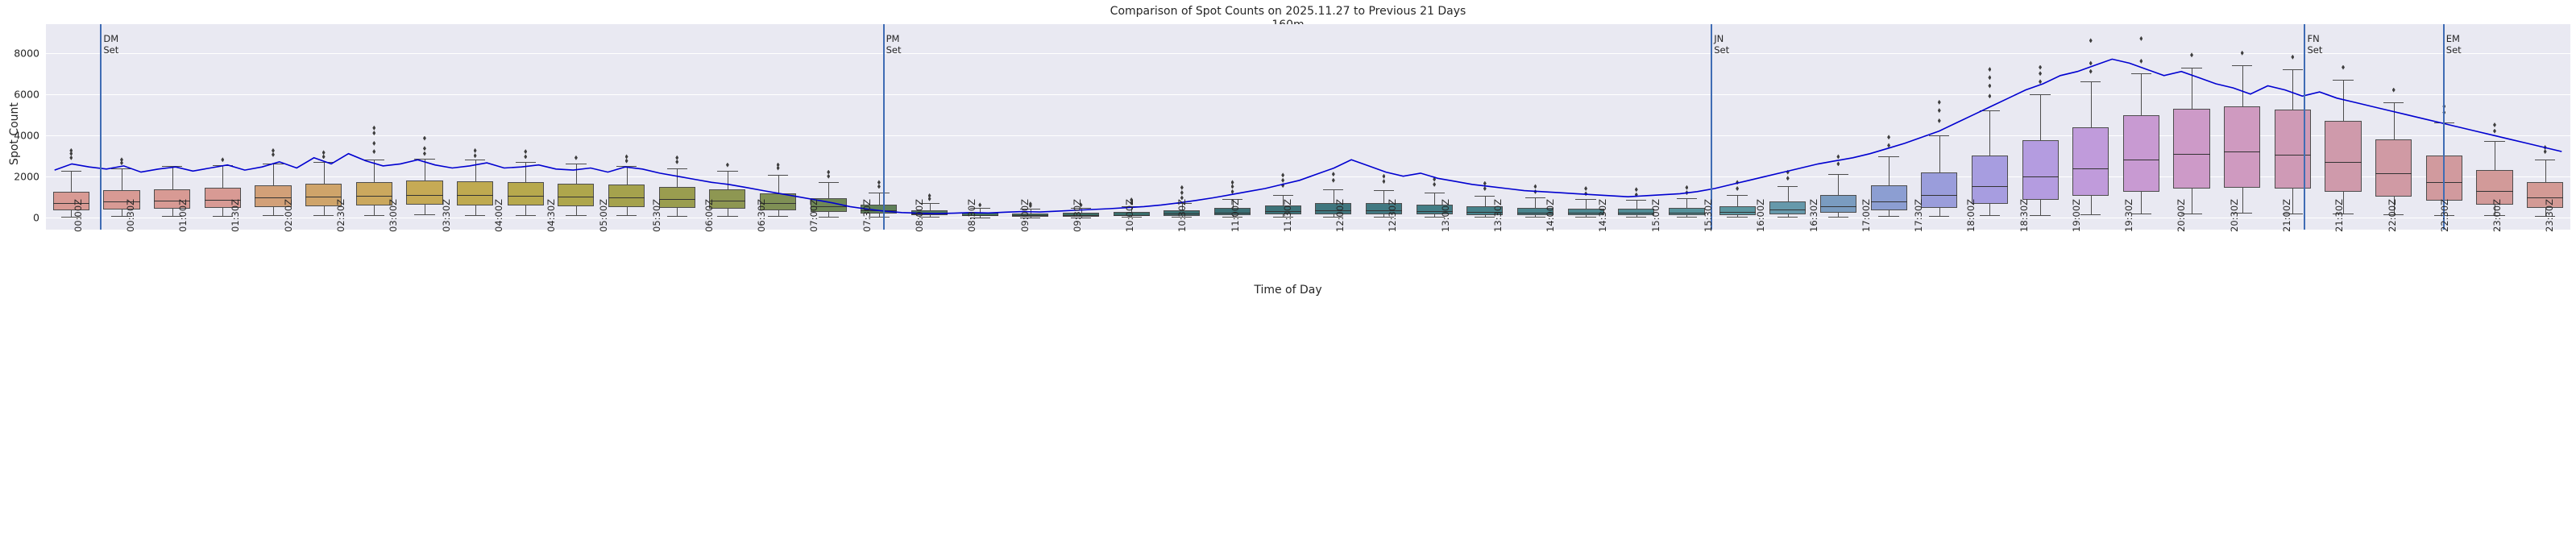  I want to click on x-tick-label: 08:30Z, so click(972, 215).